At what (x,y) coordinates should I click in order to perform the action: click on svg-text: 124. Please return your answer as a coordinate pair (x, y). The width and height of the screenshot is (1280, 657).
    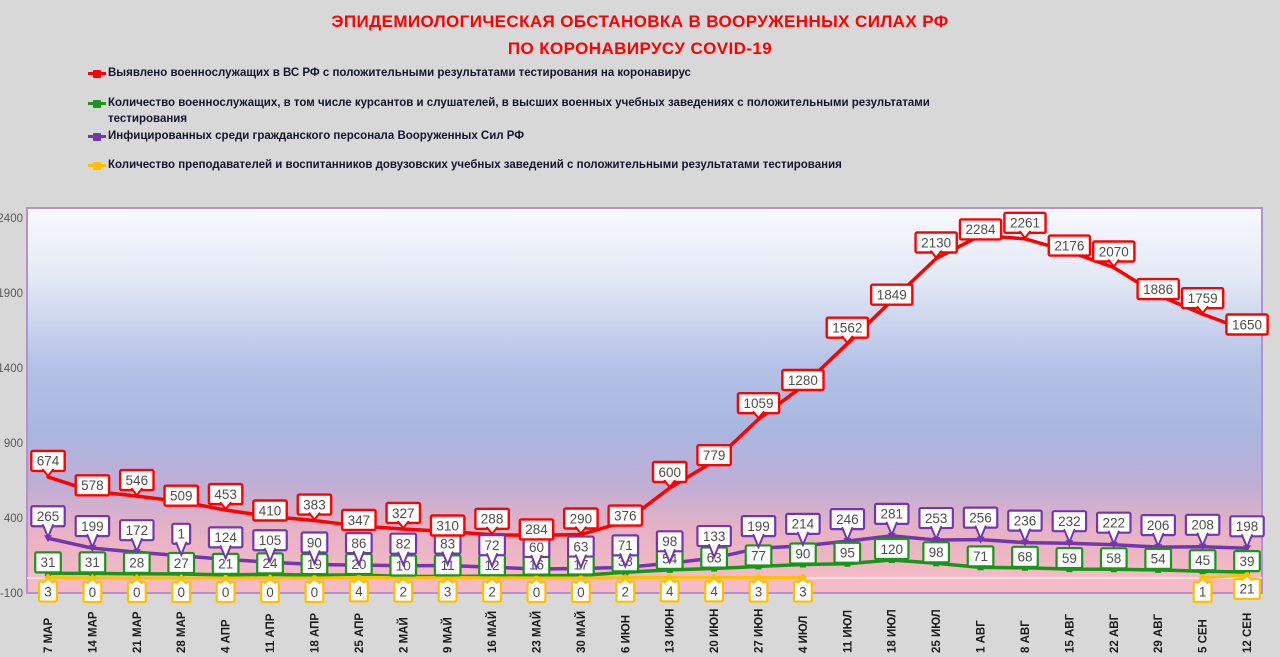
    Looking at the image, I should click on (225, 537).